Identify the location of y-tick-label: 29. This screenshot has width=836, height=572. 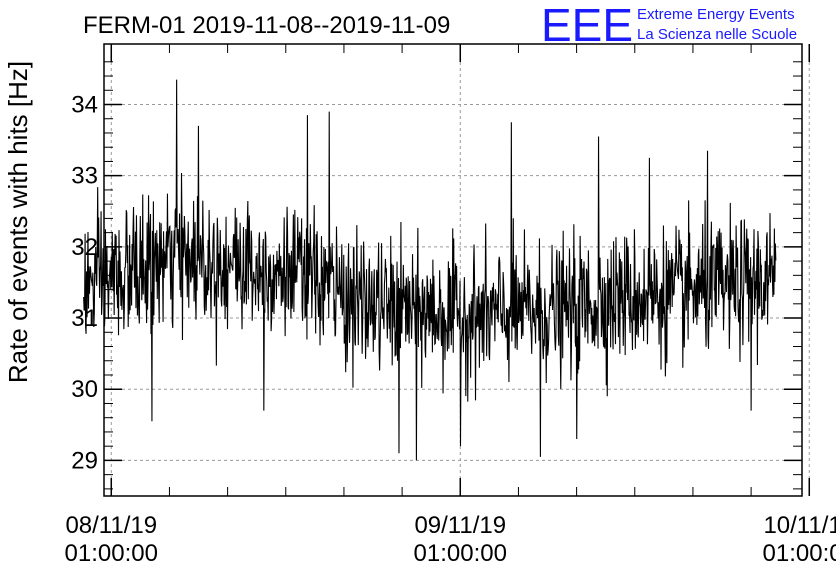
(84, 460).